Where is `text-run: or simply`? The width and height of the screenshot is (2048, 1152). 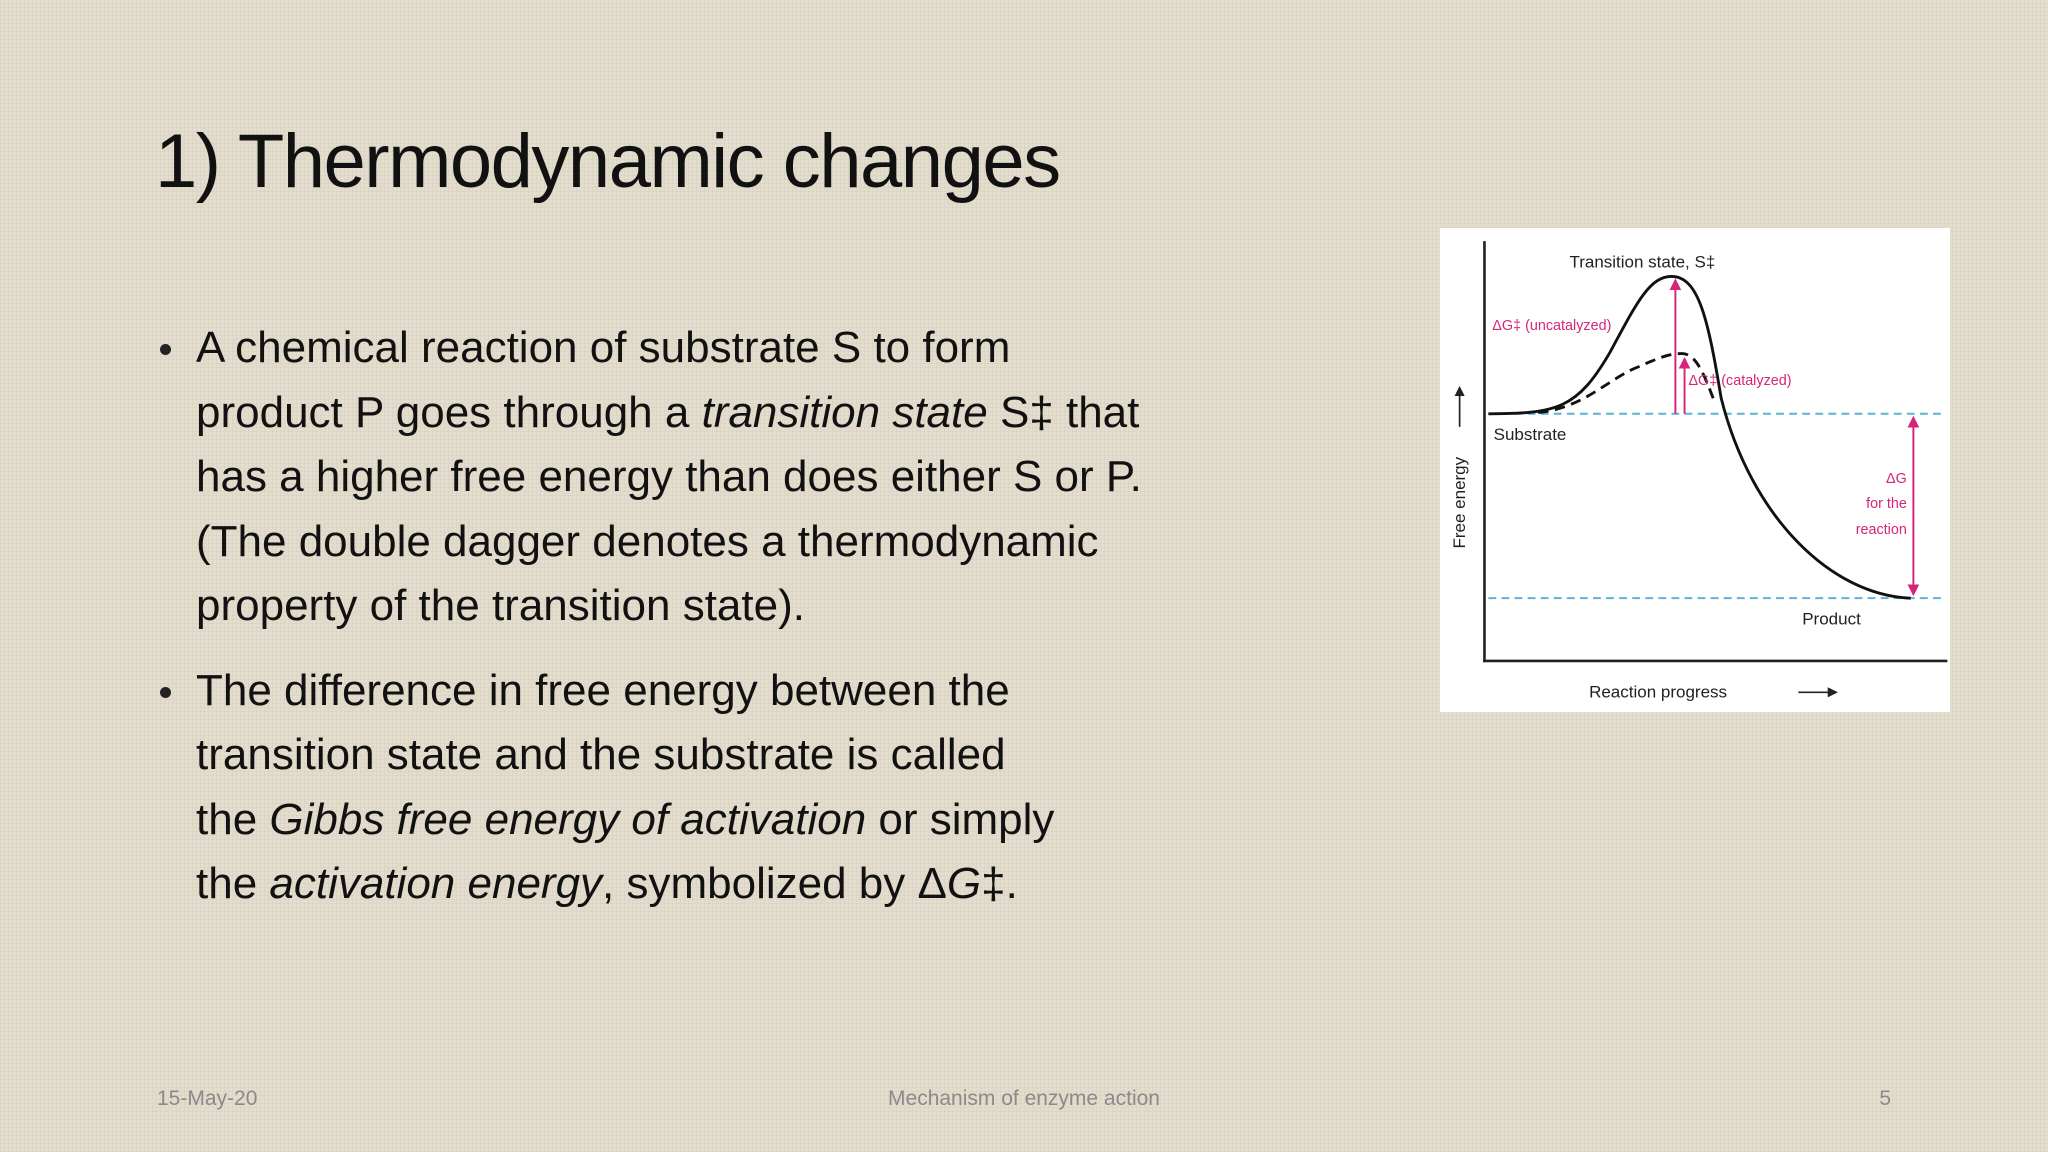 text-run: or simply is located at coordinates (960, 819).